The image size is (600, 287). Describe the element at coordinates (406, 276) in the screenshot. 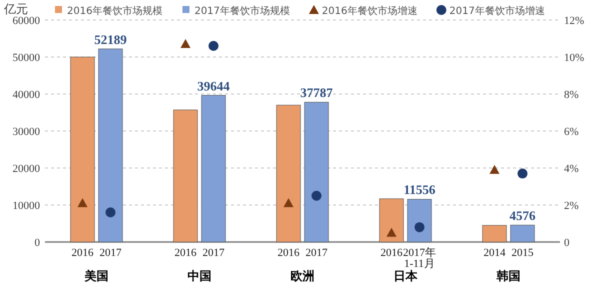

I see `x-tick-label: 日本` at that location.